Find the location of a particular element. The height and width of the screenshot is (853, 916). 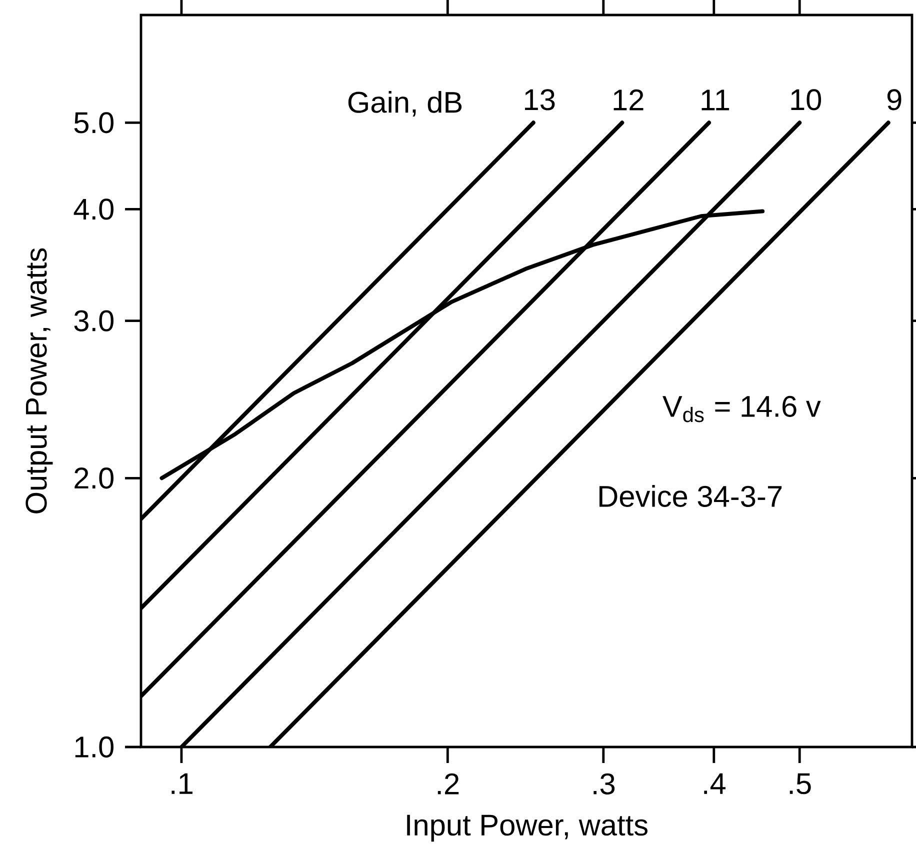

series-label: 9 is located at coordinates (894, 99).